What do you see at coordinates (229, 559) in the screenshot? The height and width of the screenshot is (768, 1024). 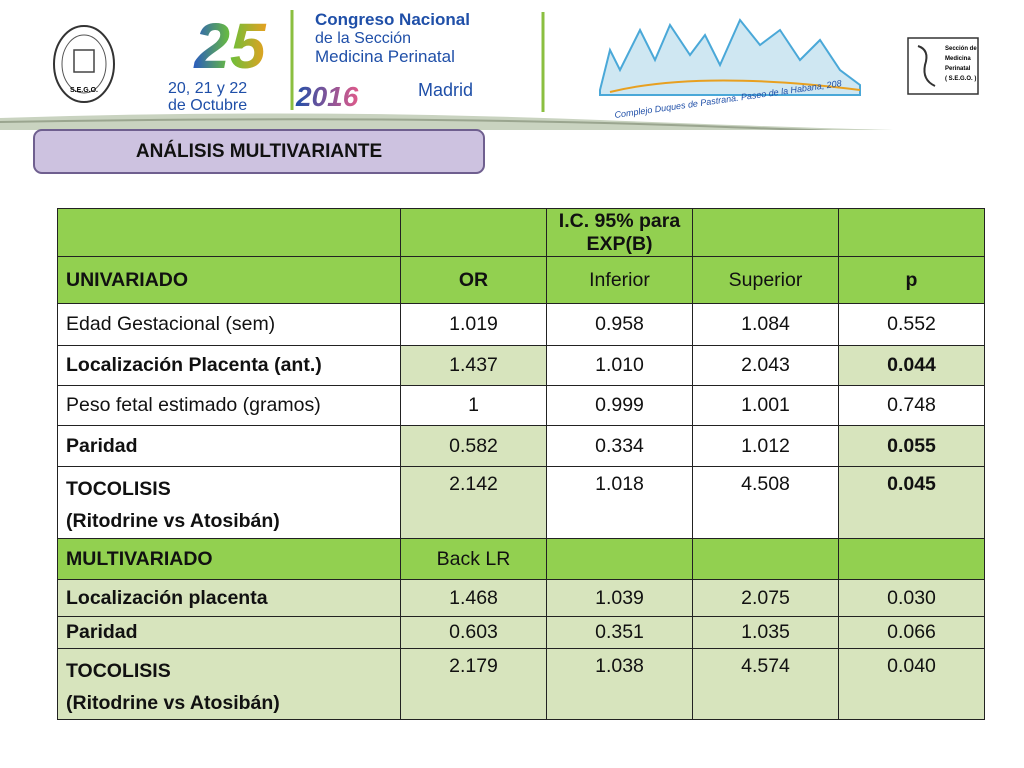 I see `table-cell: MULTIVARIADO` at bounding box center [229, 559].